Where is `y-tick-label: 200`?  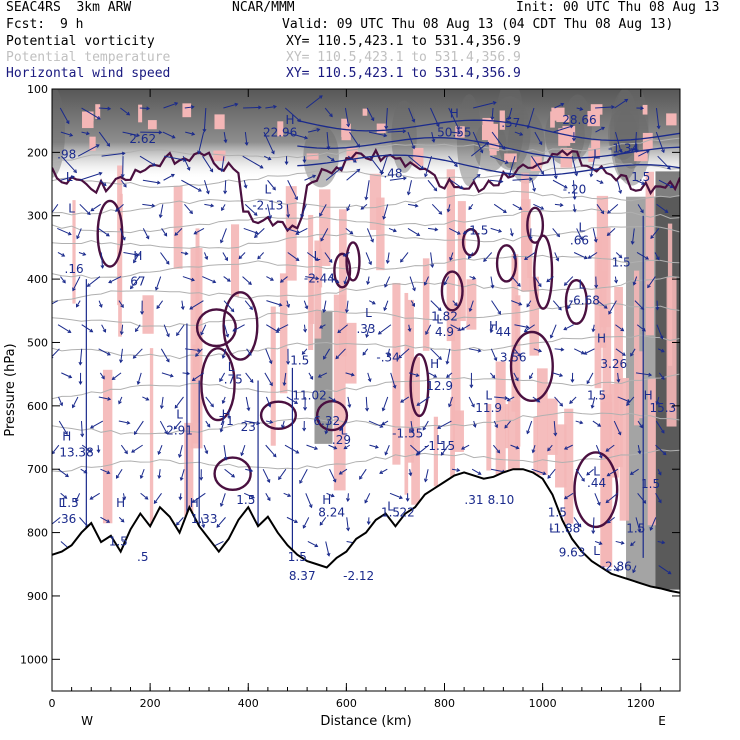 y-tick-label: 200 is located at coordinates (37, 152).